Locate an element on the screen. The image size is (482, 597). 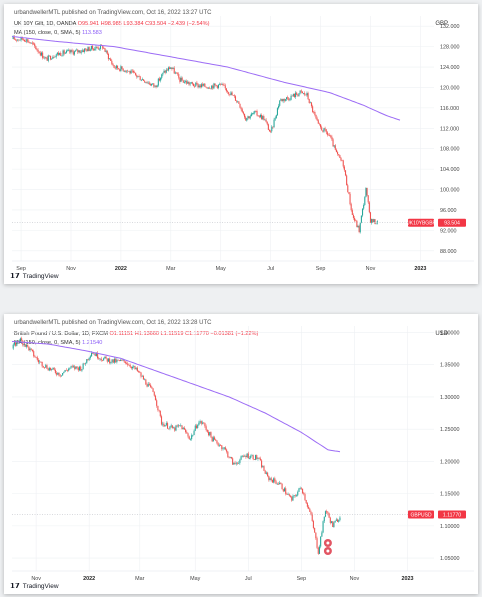
event-flag-icon is located at coordinates (327, 547).